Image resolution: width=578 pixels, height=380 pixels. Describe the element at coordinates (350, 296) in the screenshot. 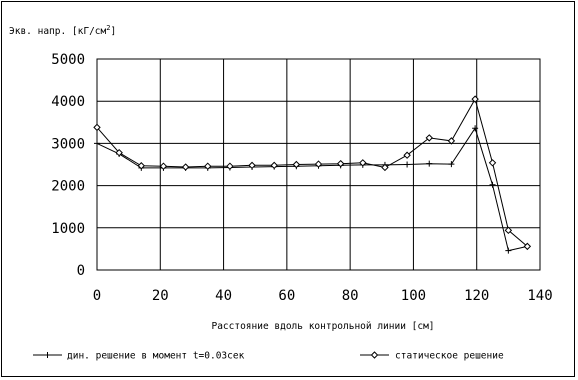

I see `x-tick-label: 80` at that location.